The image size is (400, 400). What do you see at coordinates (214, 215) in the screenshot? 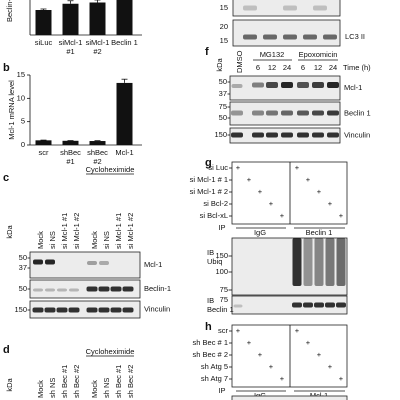
I see `condition: si Bcl-xL` at bounding box center [214, 215].